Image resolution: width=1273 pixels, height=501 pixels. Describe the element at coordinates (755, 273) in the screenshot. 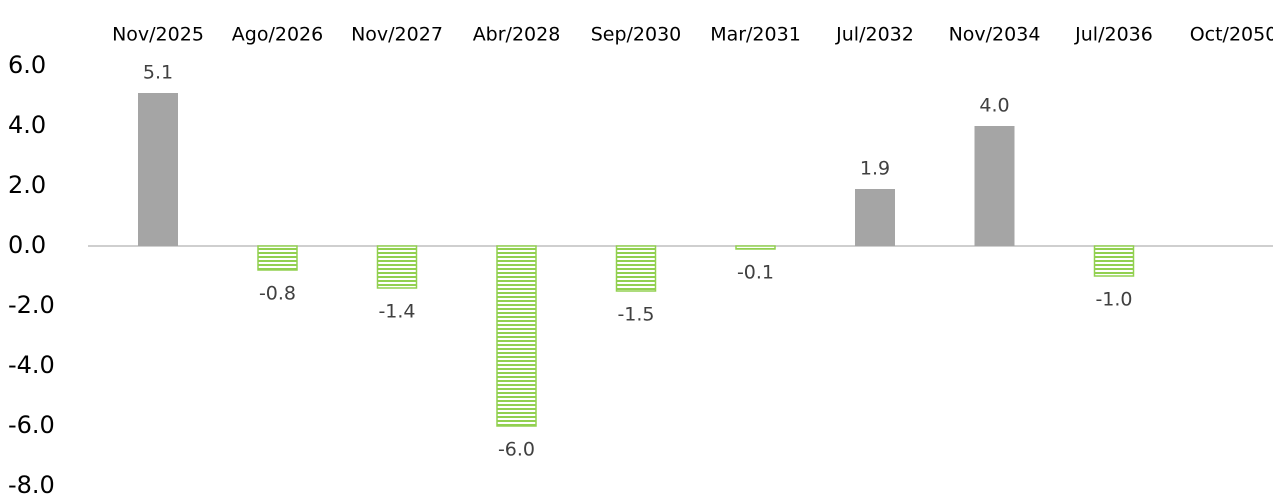

I see `data-label: -0.1` at that location.